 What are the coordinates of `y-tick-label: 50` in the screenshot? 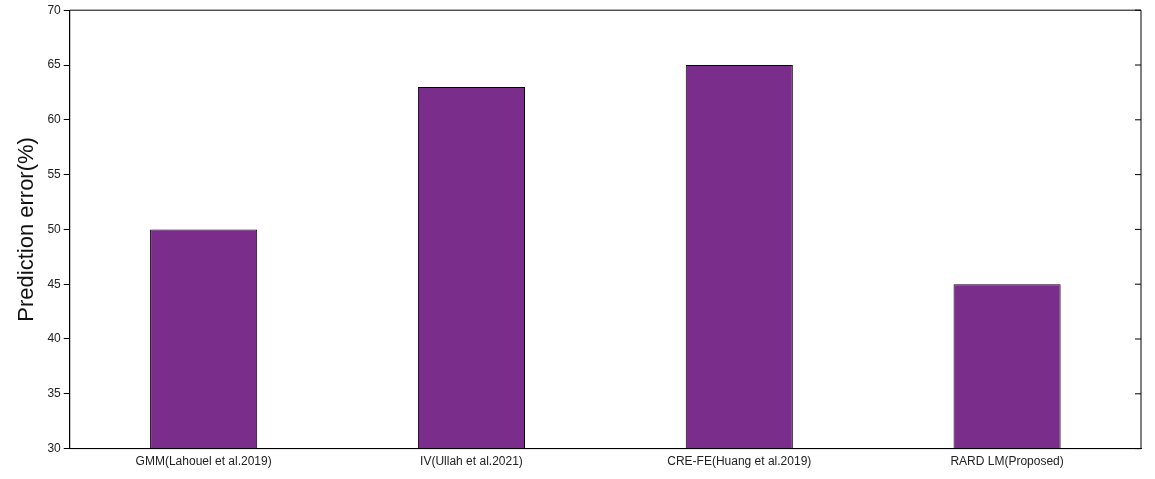 It's located at (54, 228).